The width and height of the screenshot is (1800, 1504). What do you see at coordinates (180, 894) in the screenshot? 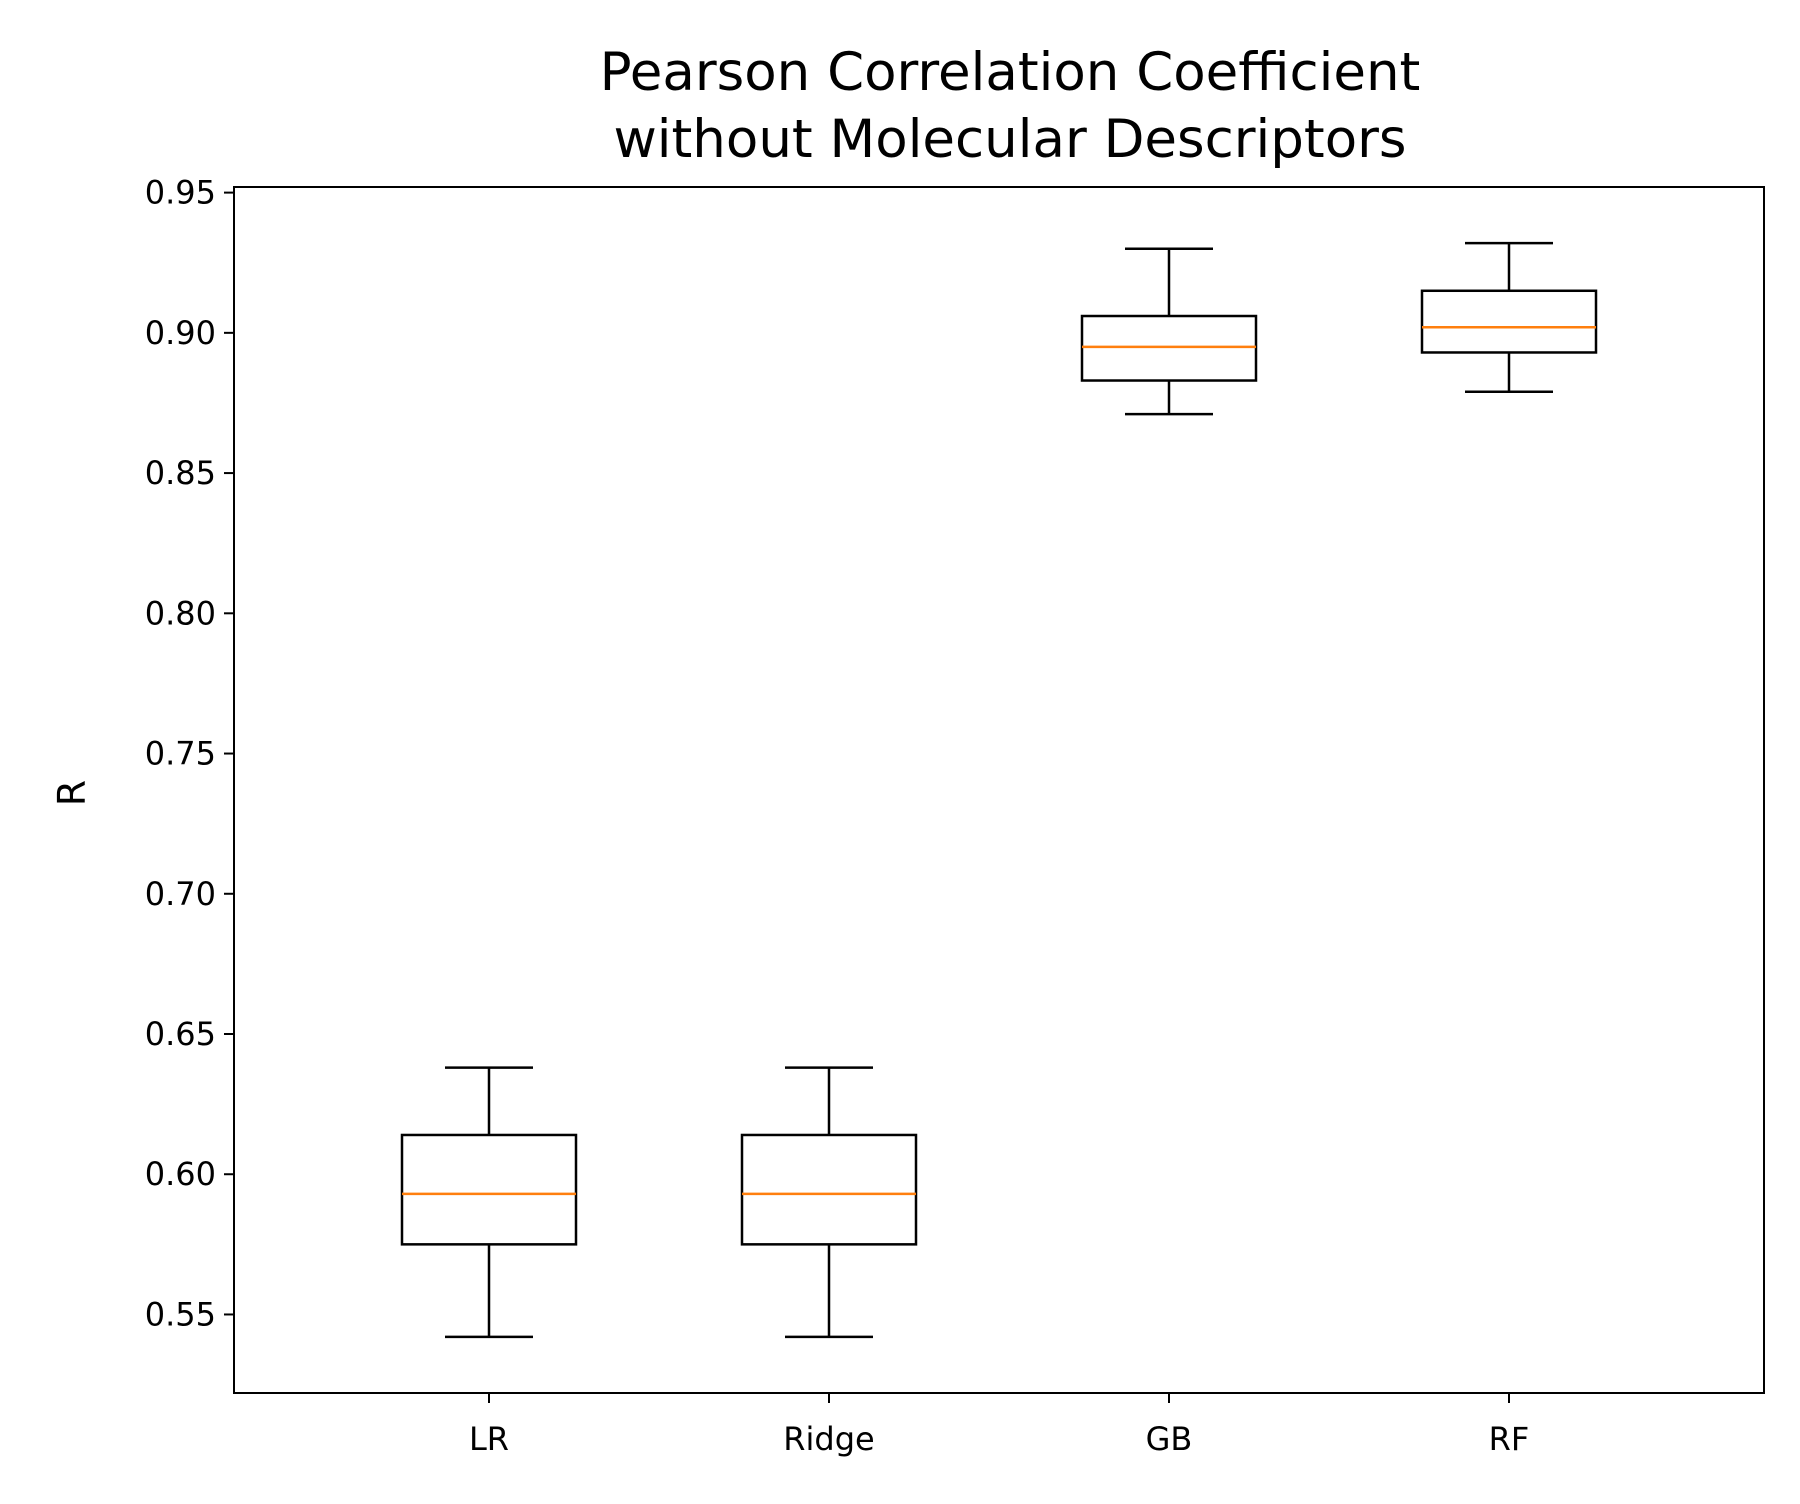
I see `y-tick-label: 0.70` at bounding box center [180, 894].